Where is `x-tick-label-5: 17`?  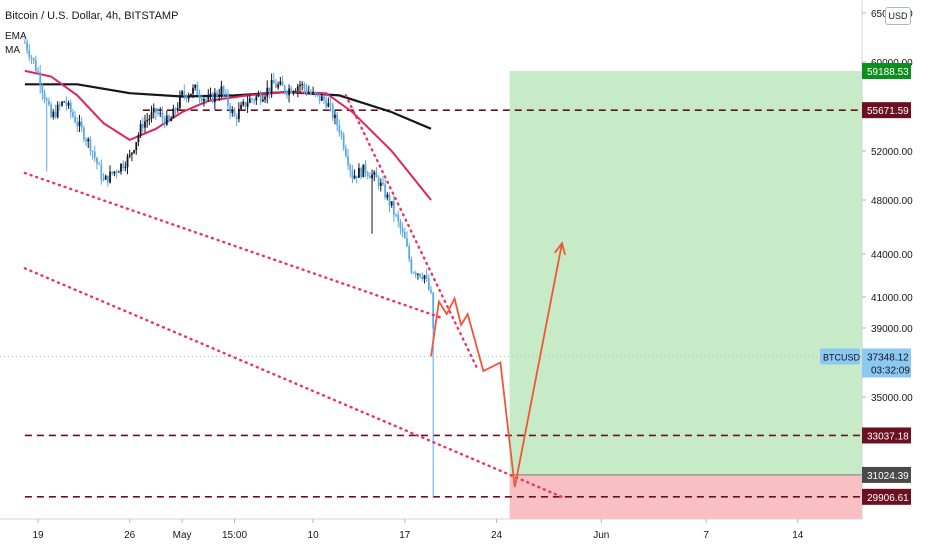 x-tick-label-5: 17 is located at coordinates (405, 535).